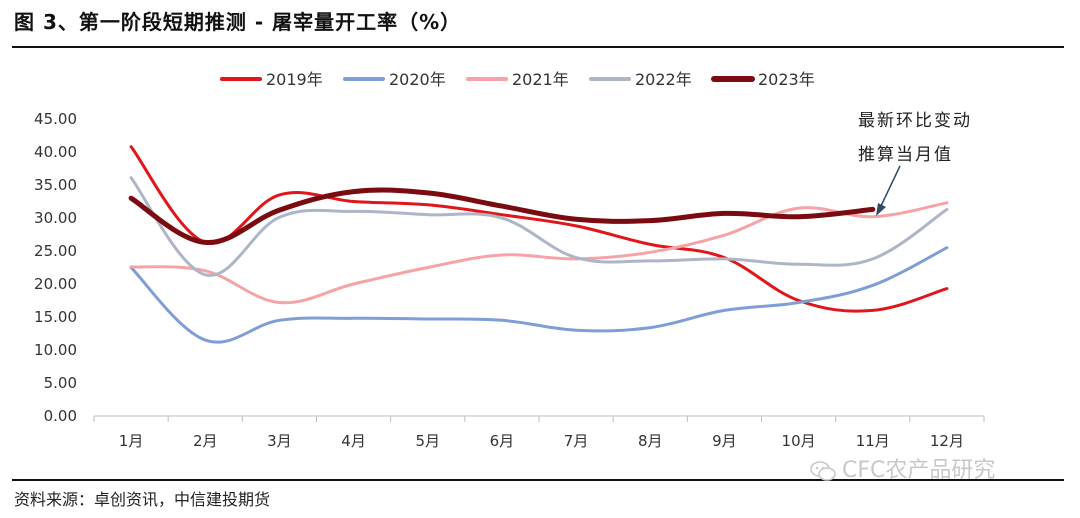  Describe the element at coordinates (55, 152) in the screenshot. I see `y-tick-label: 40.00` at that location.